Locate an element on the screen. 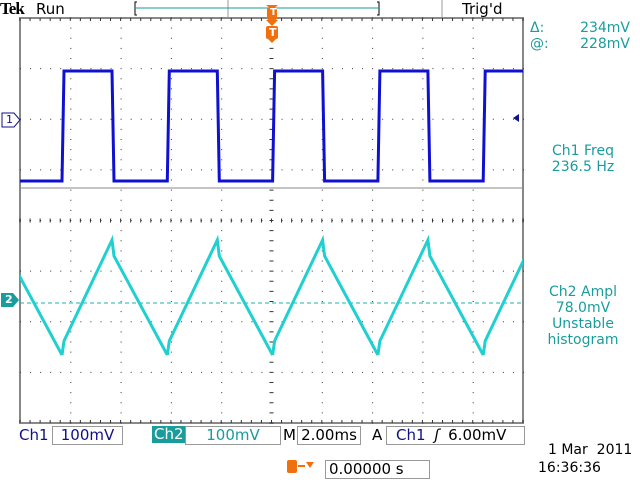 The image size is (640, 480). measurement-ch2-ampl: Ch2 Ampl 78.0mV Unstable histogram is located at coordinates (583, 316).